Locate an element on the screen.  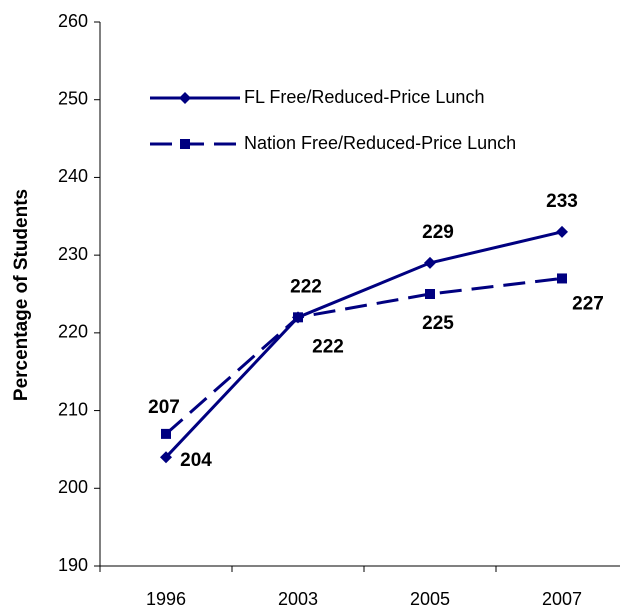
y-tick-label: 200 is located at coordinates (73, 487).